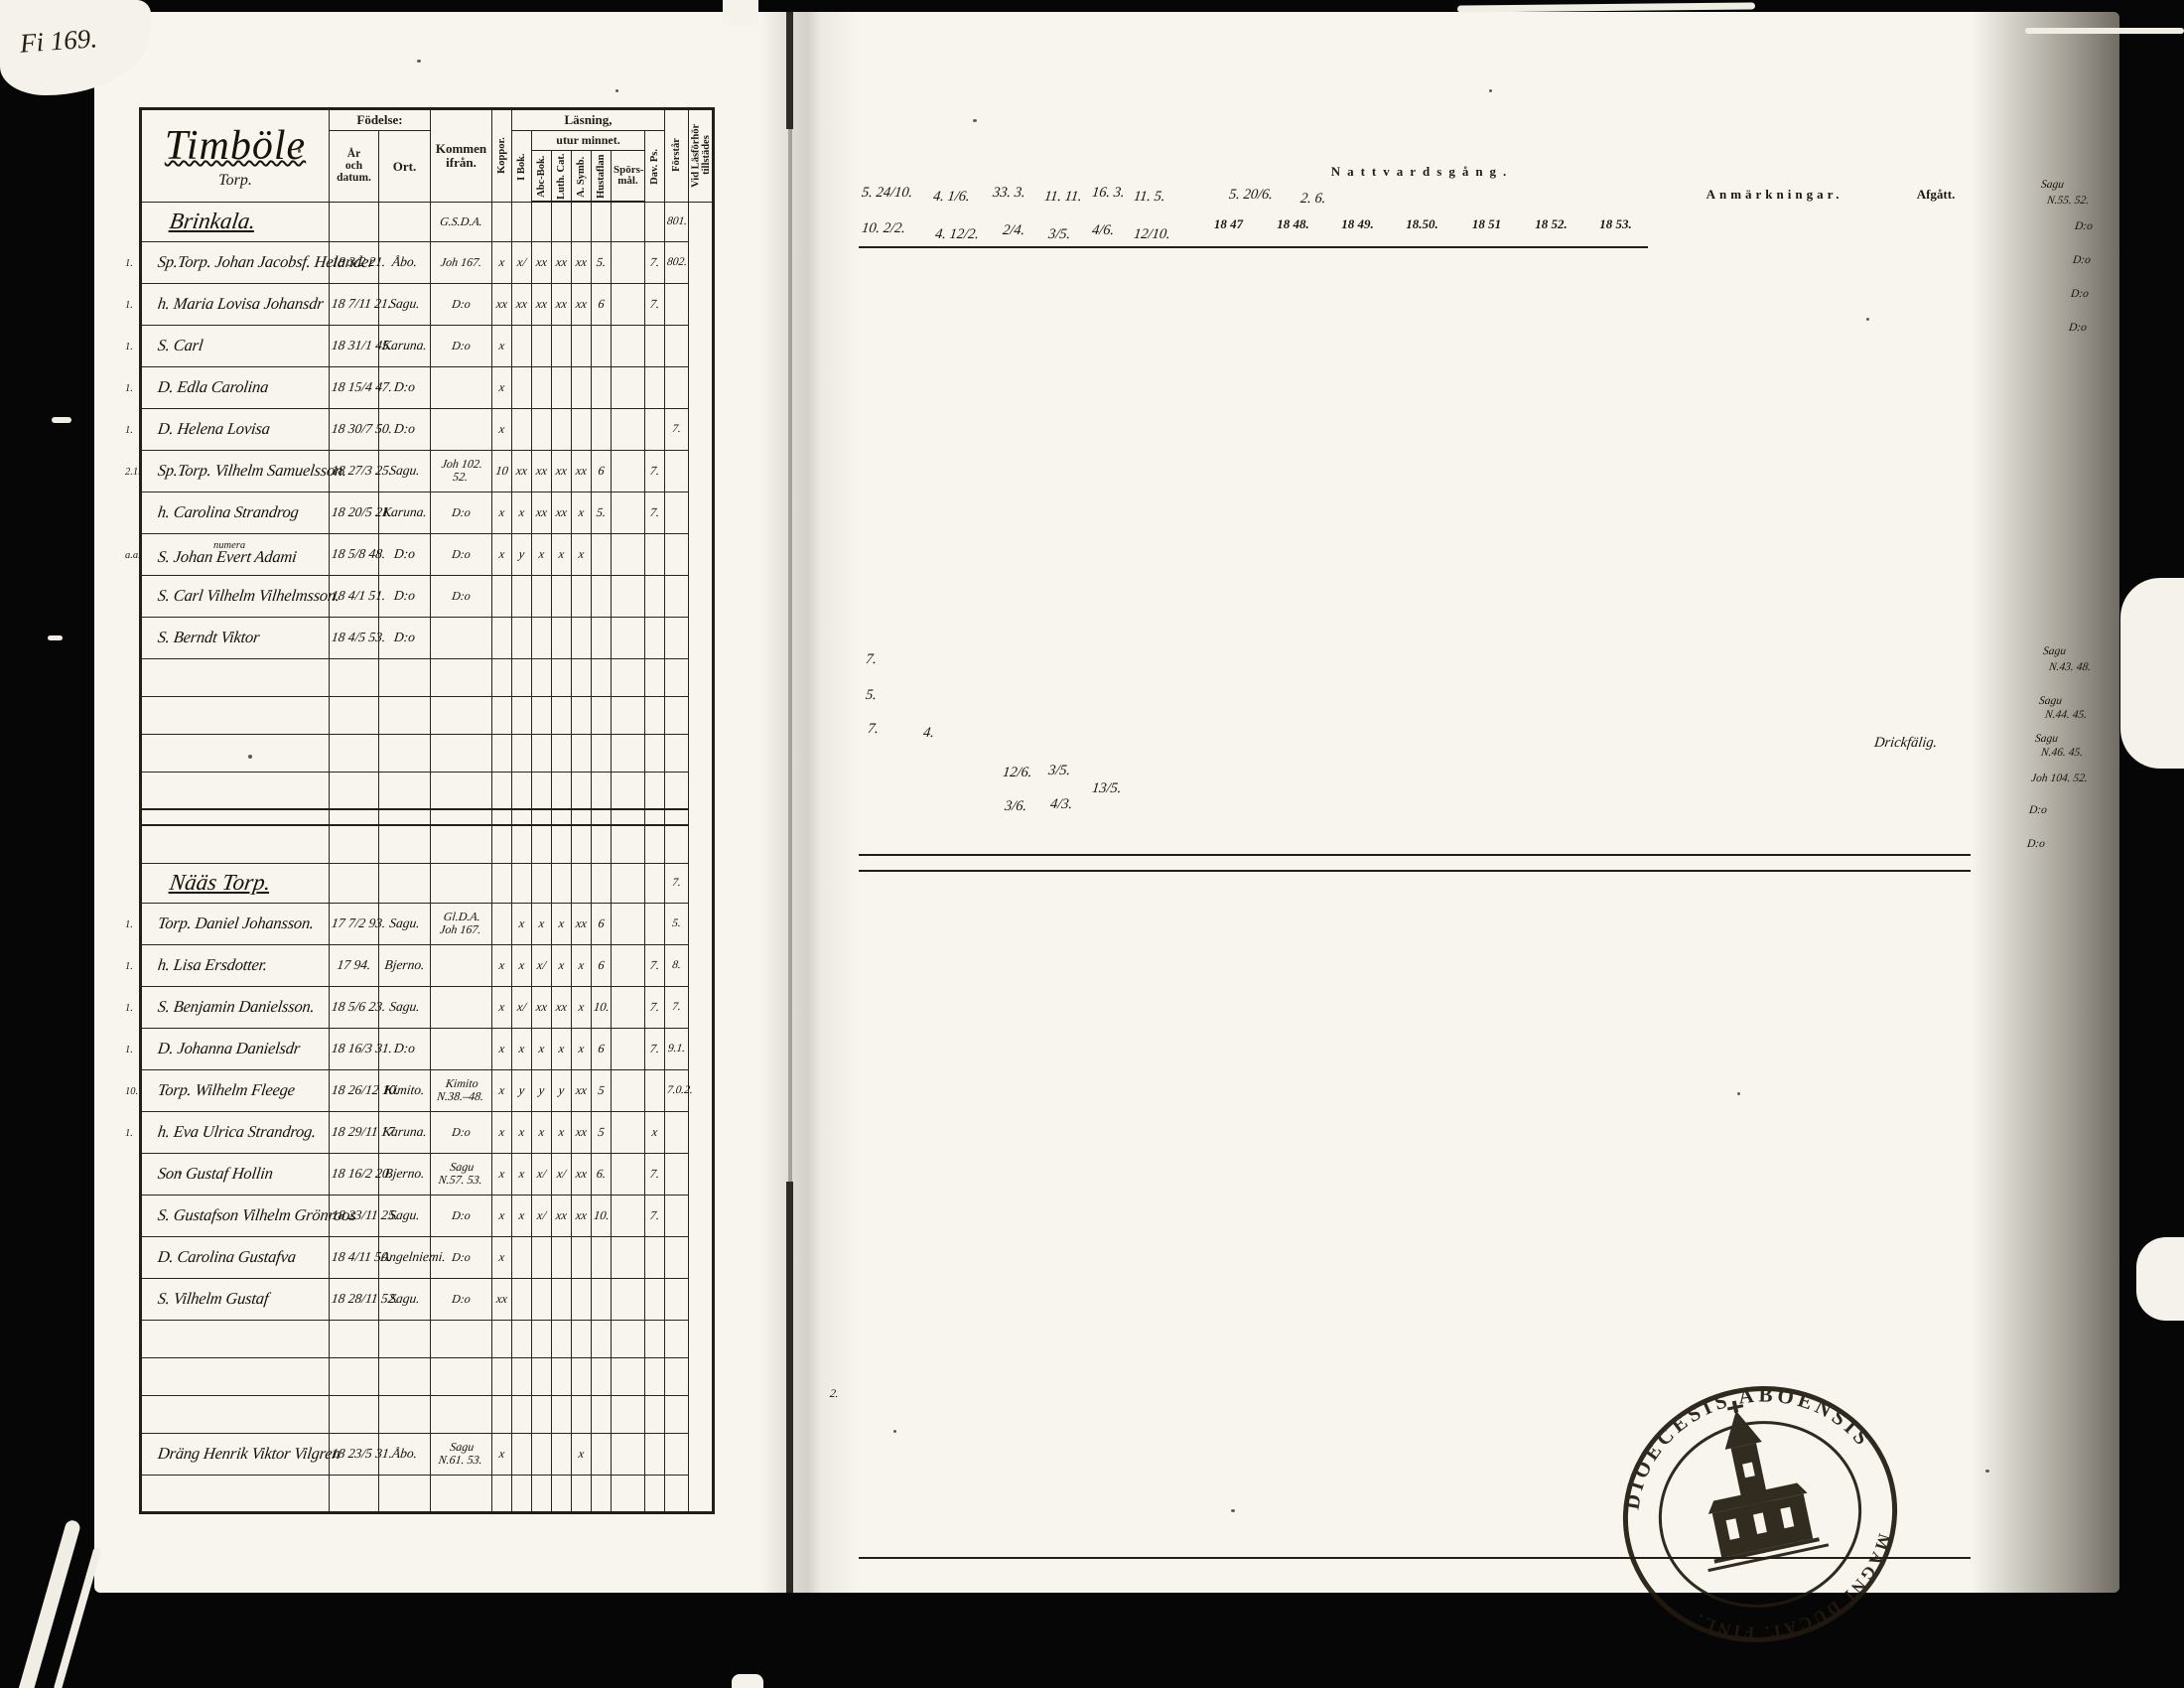 This screenshot has height=1688, width=2184. What do you see at coordinates (501, 1453) in the screenshot?
I see `smallpox-cell-value: x` at bounding box center [501, 1453].